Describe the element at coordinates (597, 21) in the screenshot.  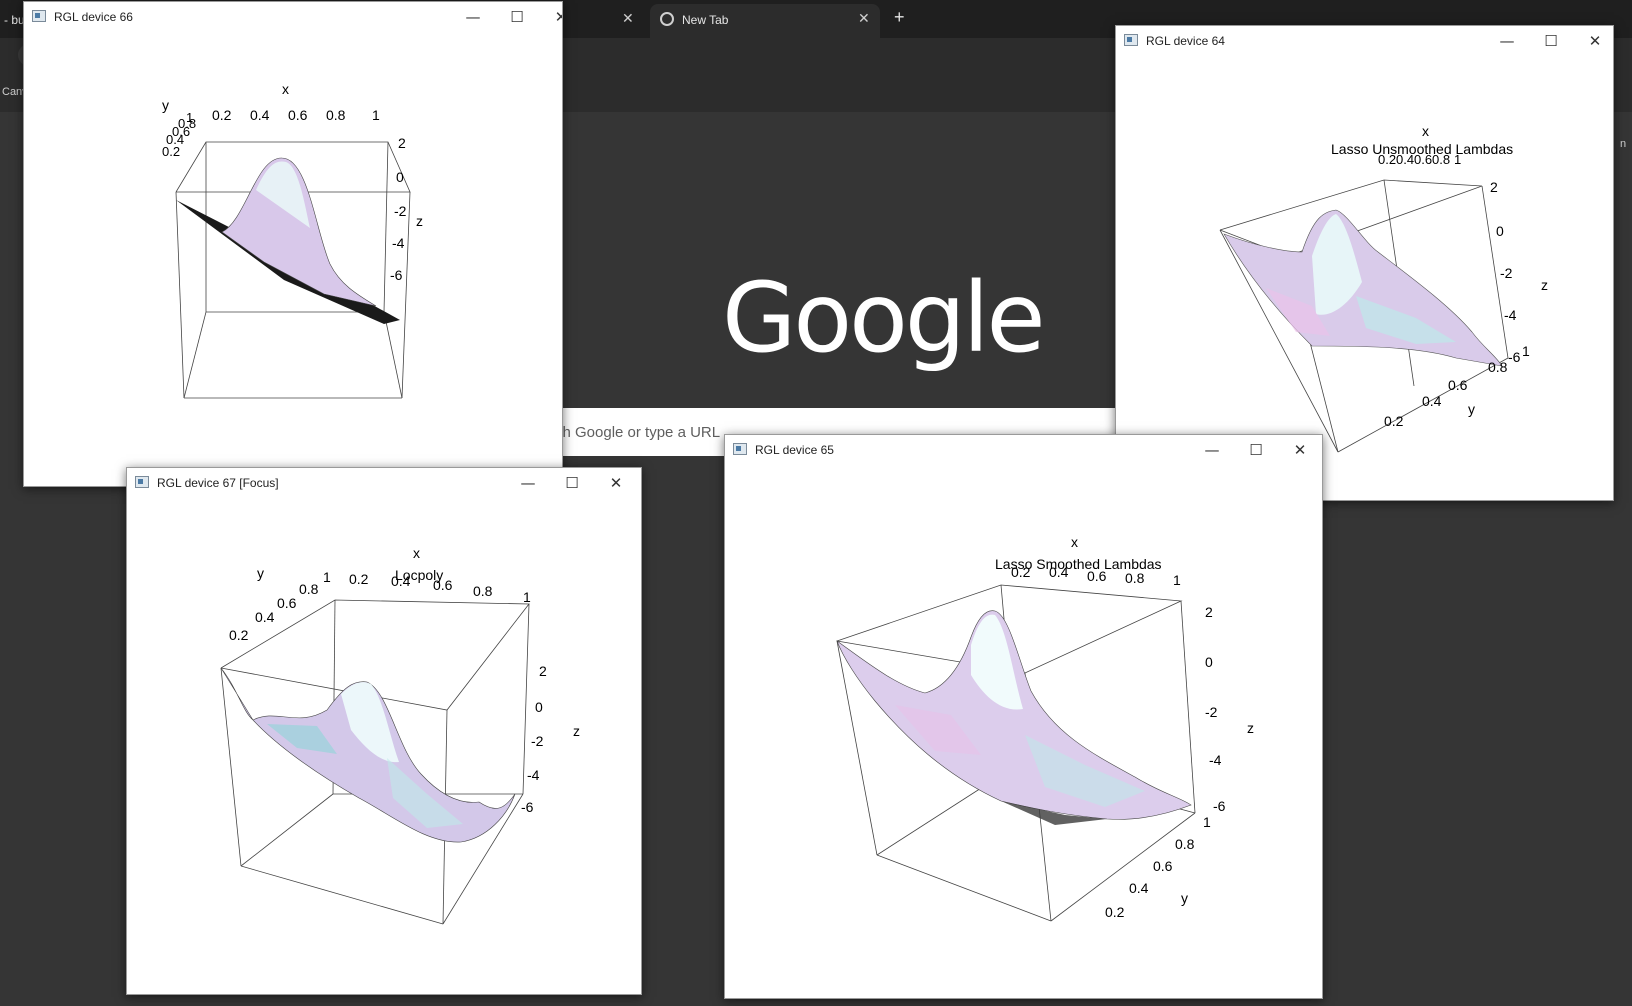
I see `tab-hidden: ✕` at that location.